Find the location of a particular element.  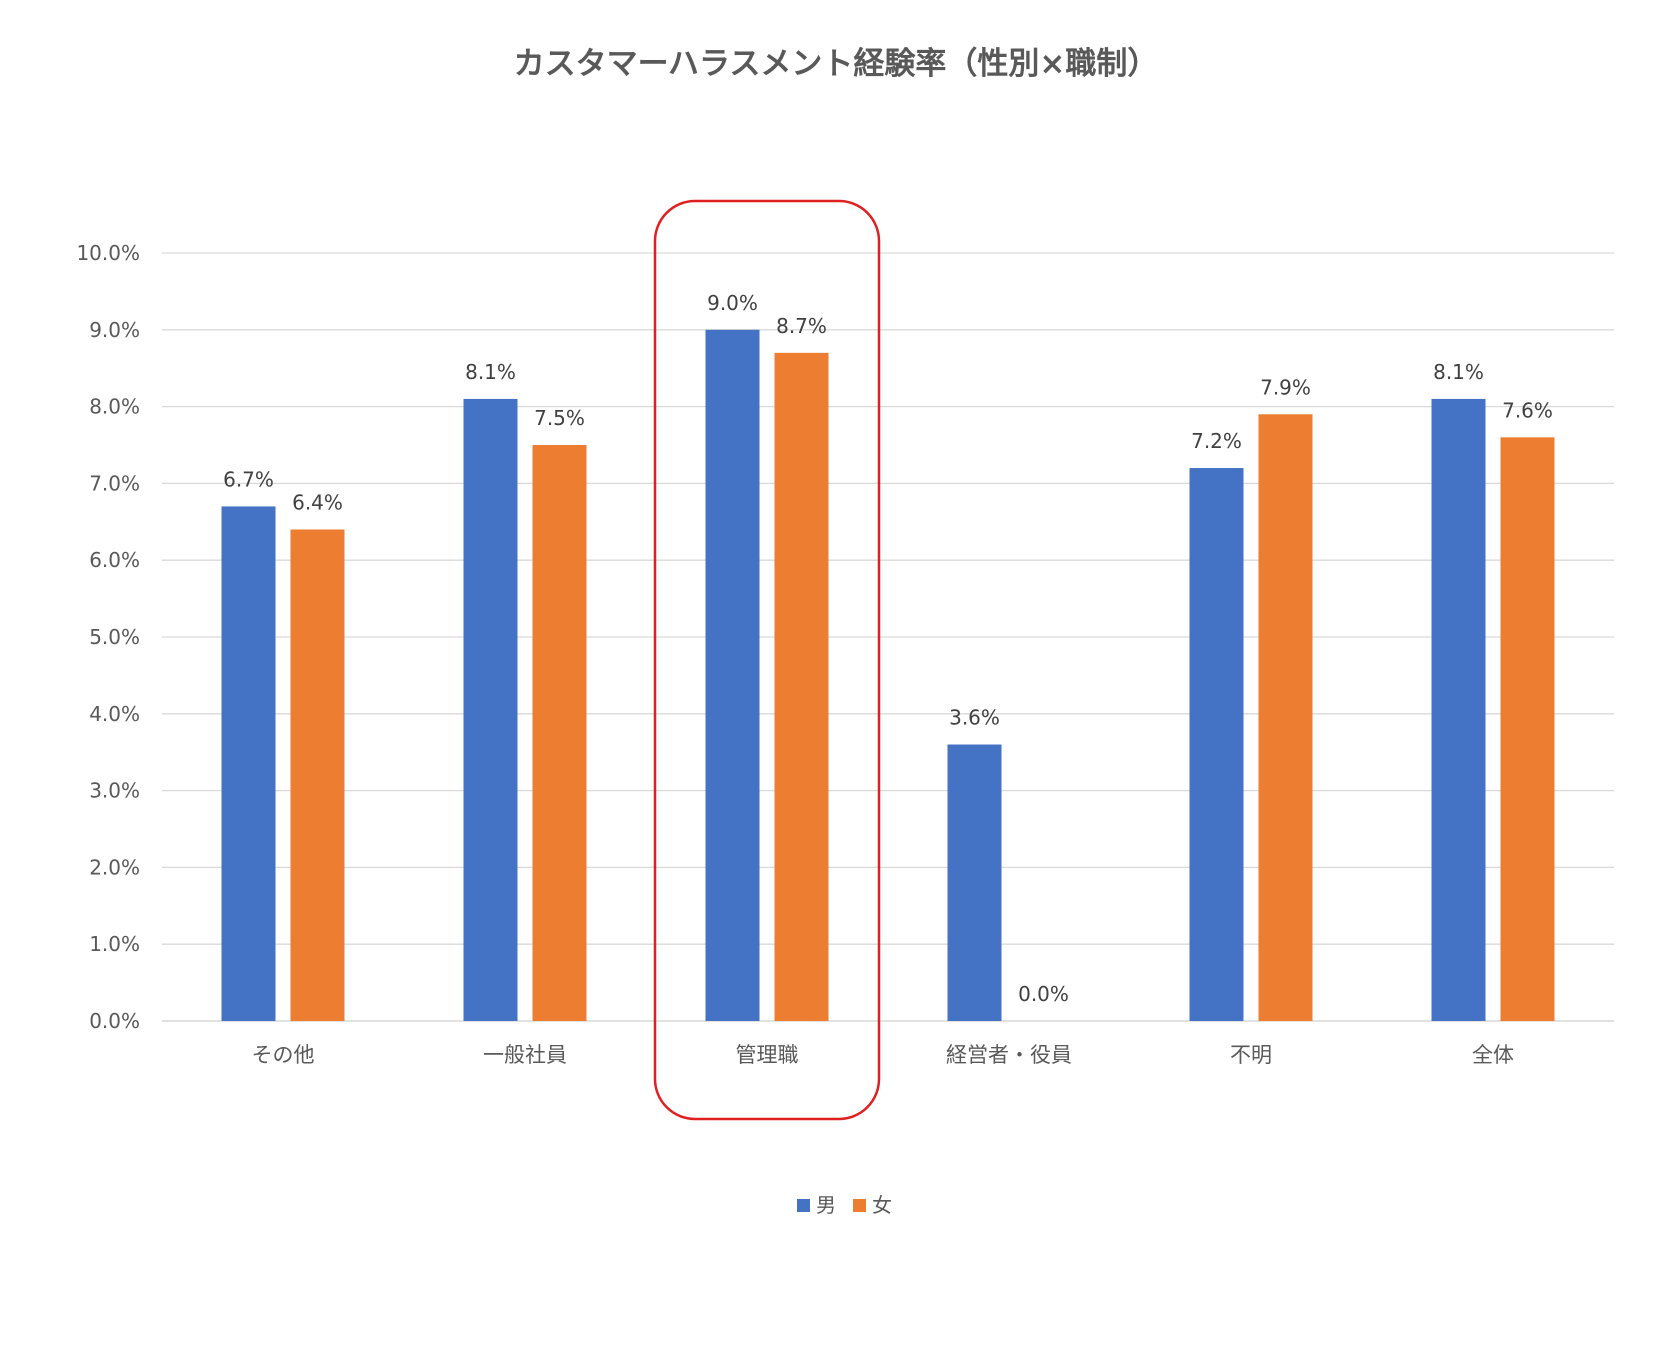

legend-label: 男 is located at coordinates (826, 1205).